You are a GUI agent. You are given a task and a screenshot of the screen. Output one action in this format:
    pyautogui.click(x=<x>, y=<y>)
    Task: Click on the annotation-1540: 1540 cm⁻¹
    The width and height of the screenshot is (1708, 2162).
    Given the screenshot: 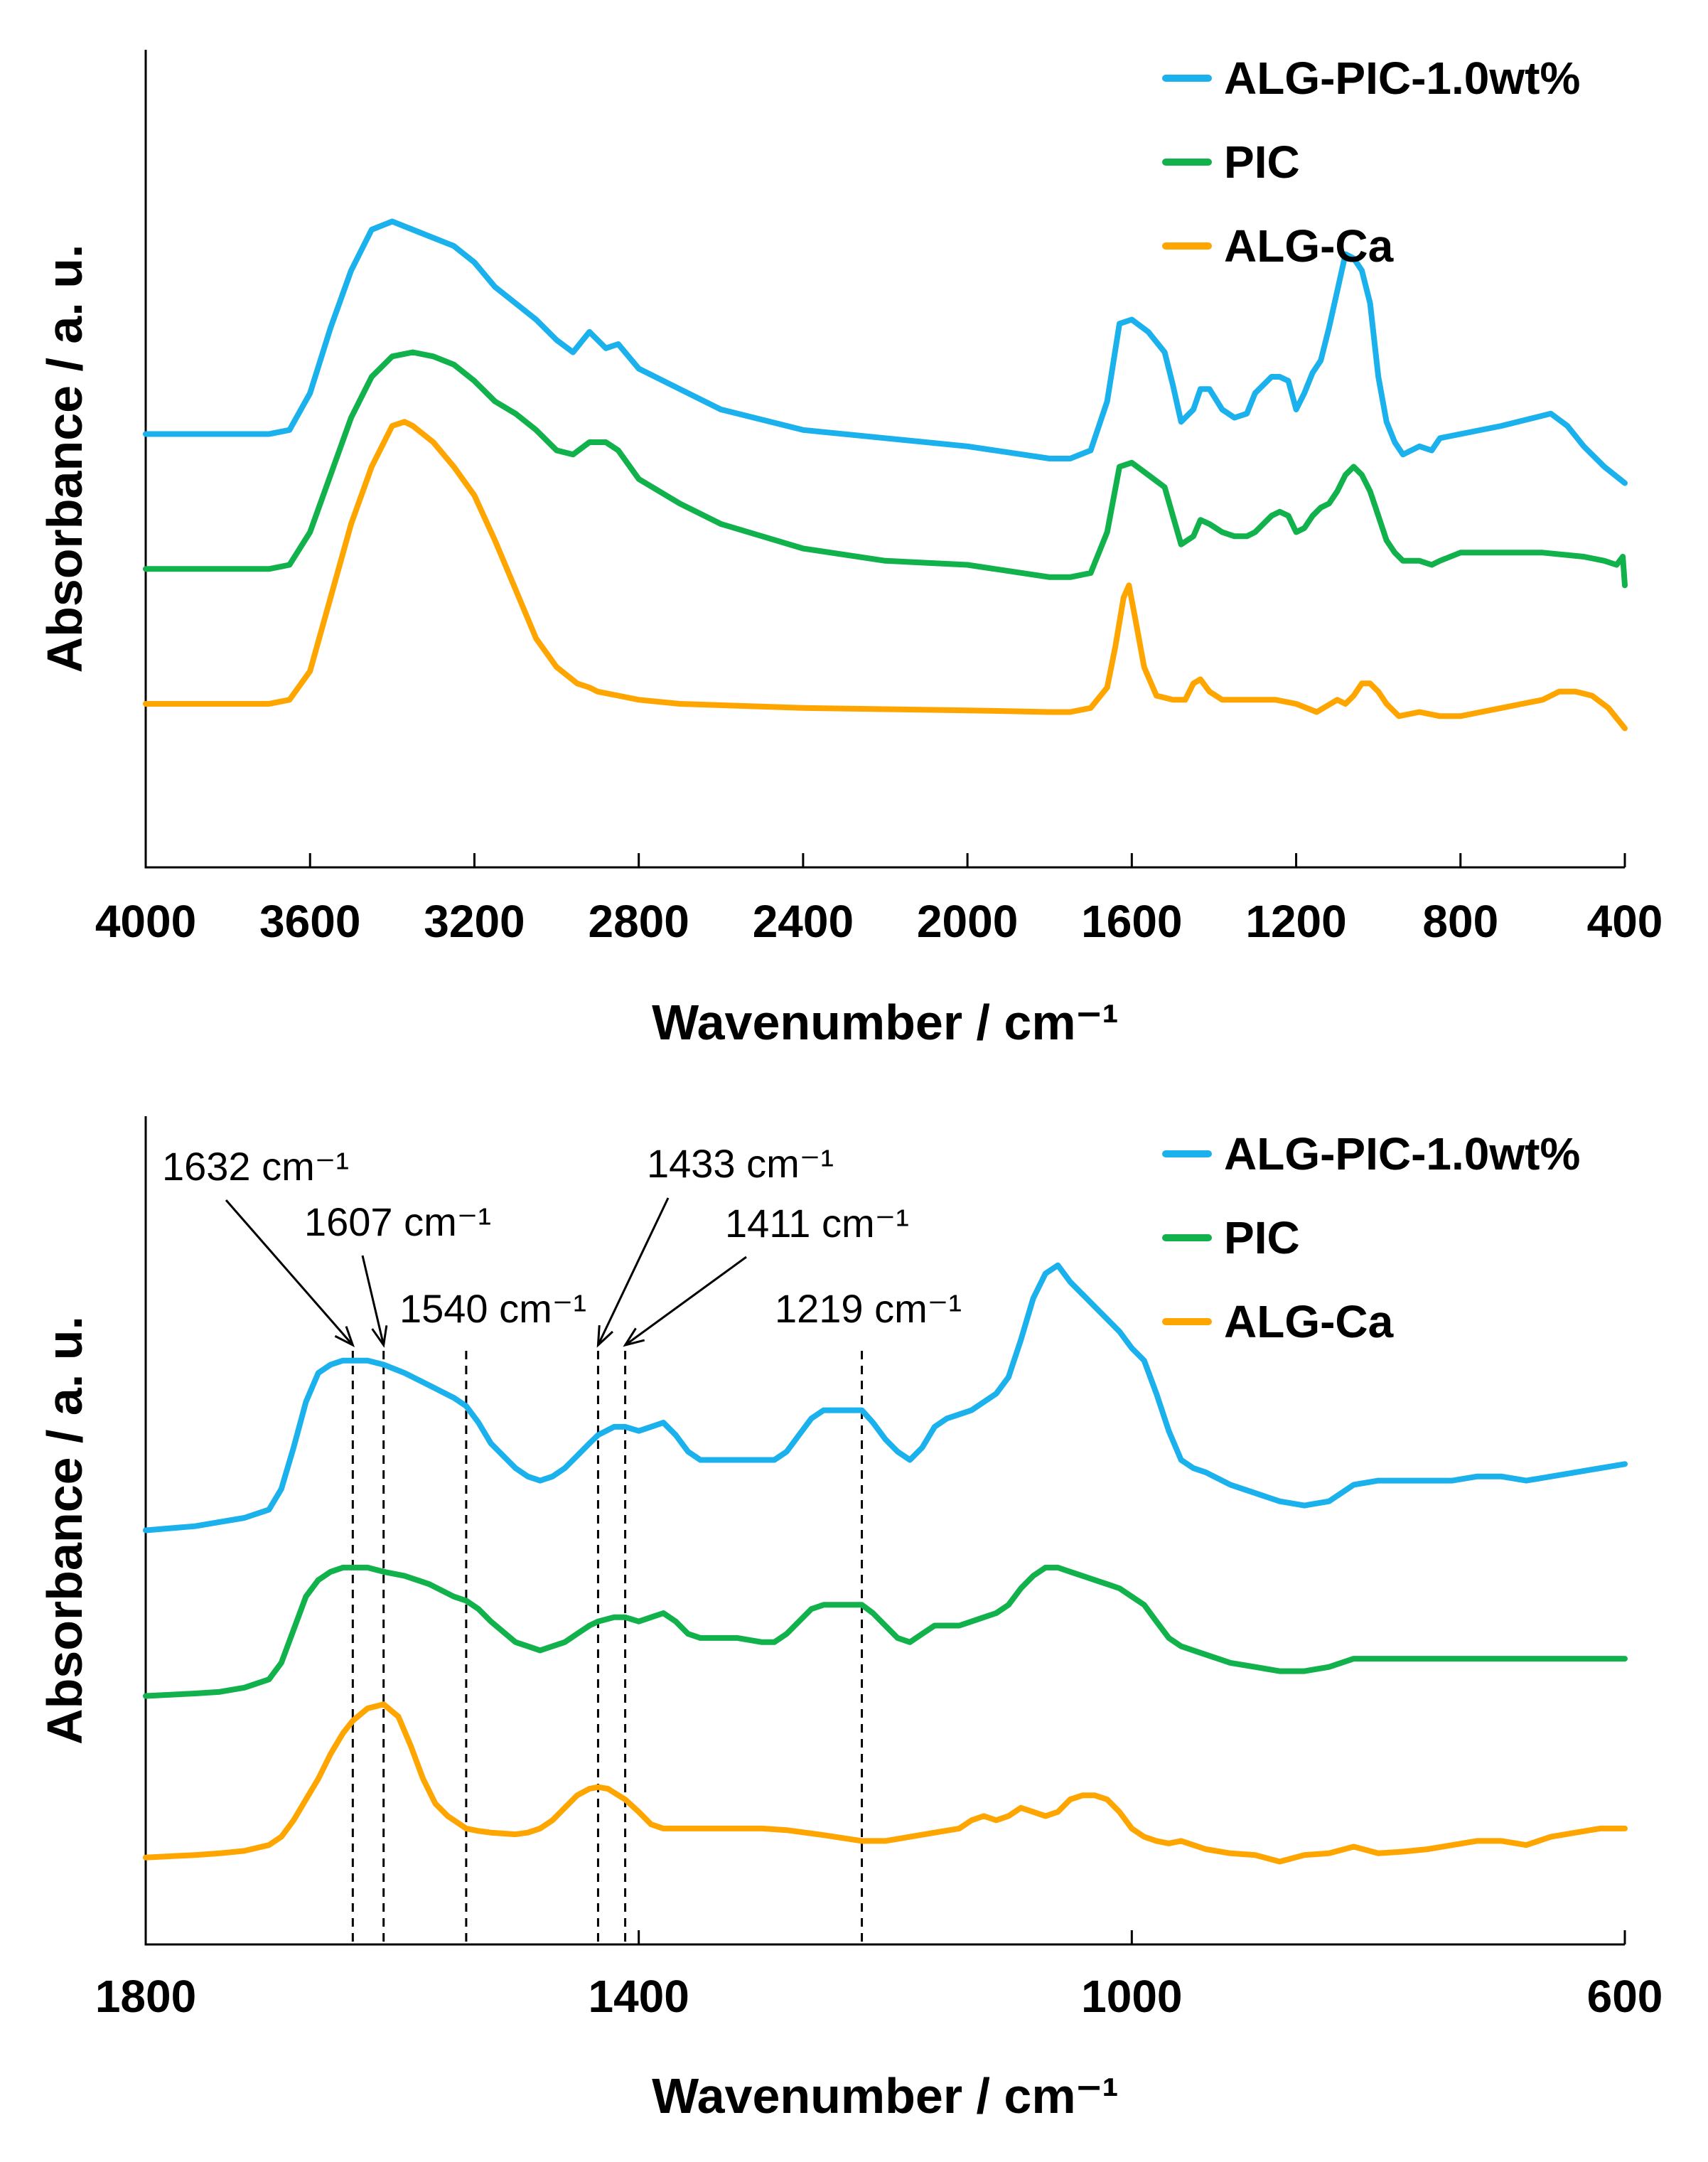 What is the action you would take?
    pyautogui.click(x=492, y=1308)
    